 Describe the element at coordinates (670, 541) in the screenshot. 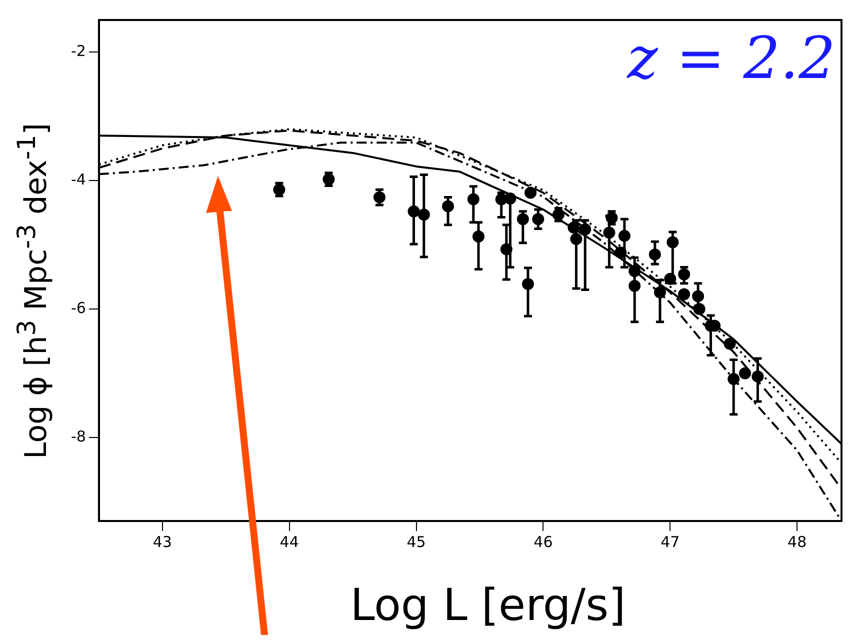

I see `x-tick-label: 47` at that location.